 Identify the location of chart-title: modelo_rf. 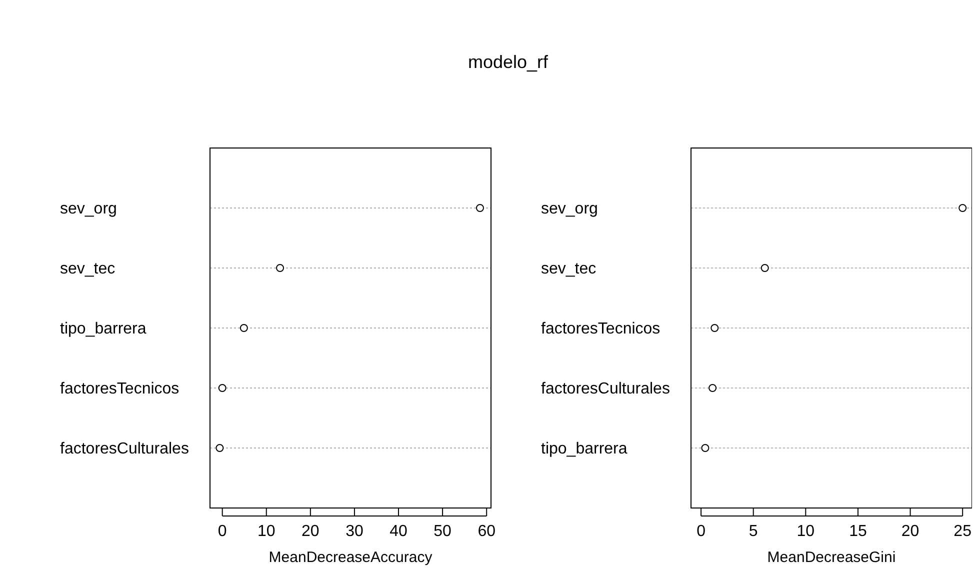
(509, 62).